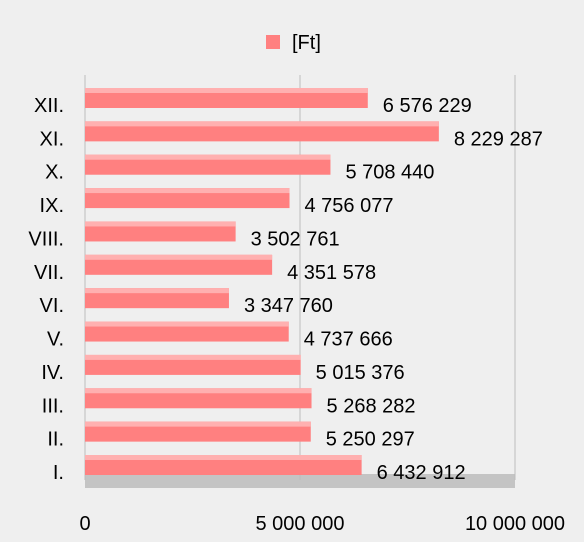 This screenshot has height=542, width=584. What do you see at coordinates (498, 139) in the screenshot?
I see `value-label: 8 229 287` at bounding box center [498, 139].